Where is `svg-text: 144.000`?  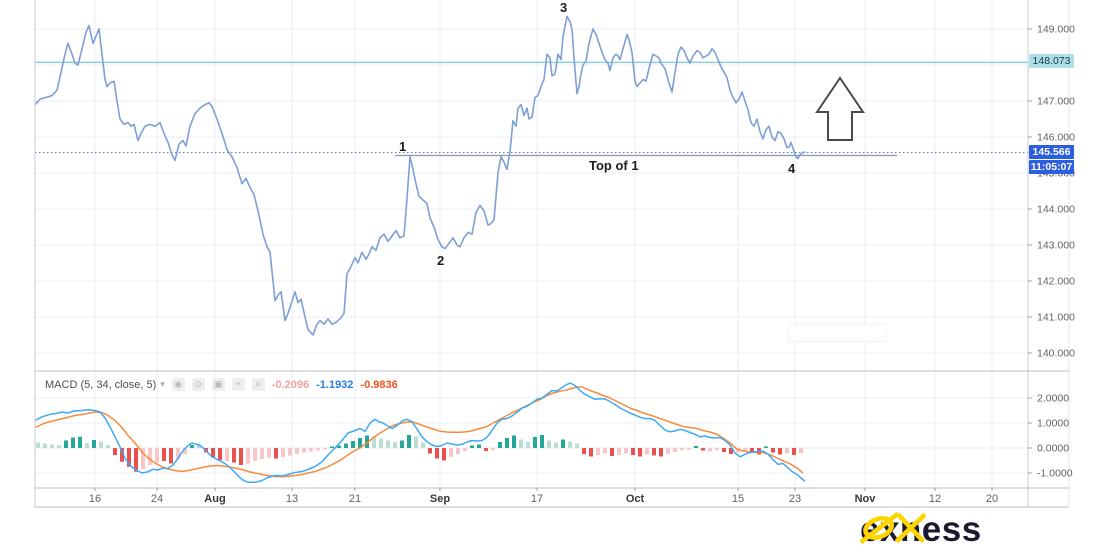
svg-text: 144.000 is located at coordinates (1056, 210).